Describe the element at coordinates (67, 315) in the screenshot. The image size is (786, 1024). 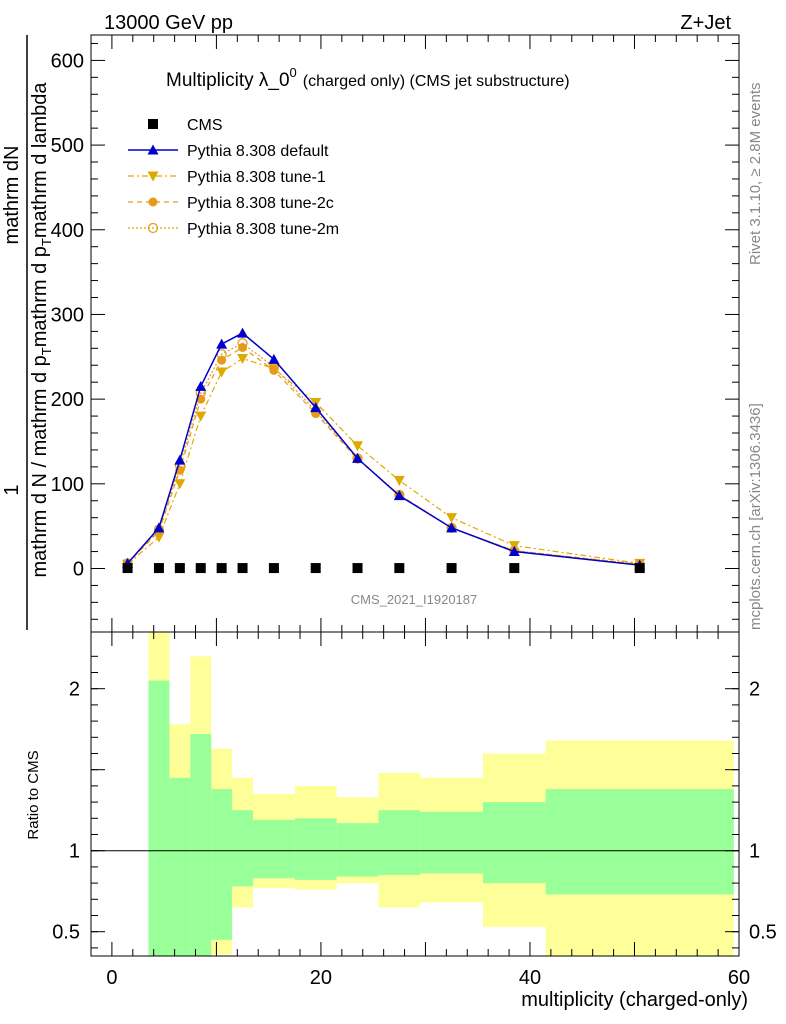
I see `y-tick-label: 300` at that location.